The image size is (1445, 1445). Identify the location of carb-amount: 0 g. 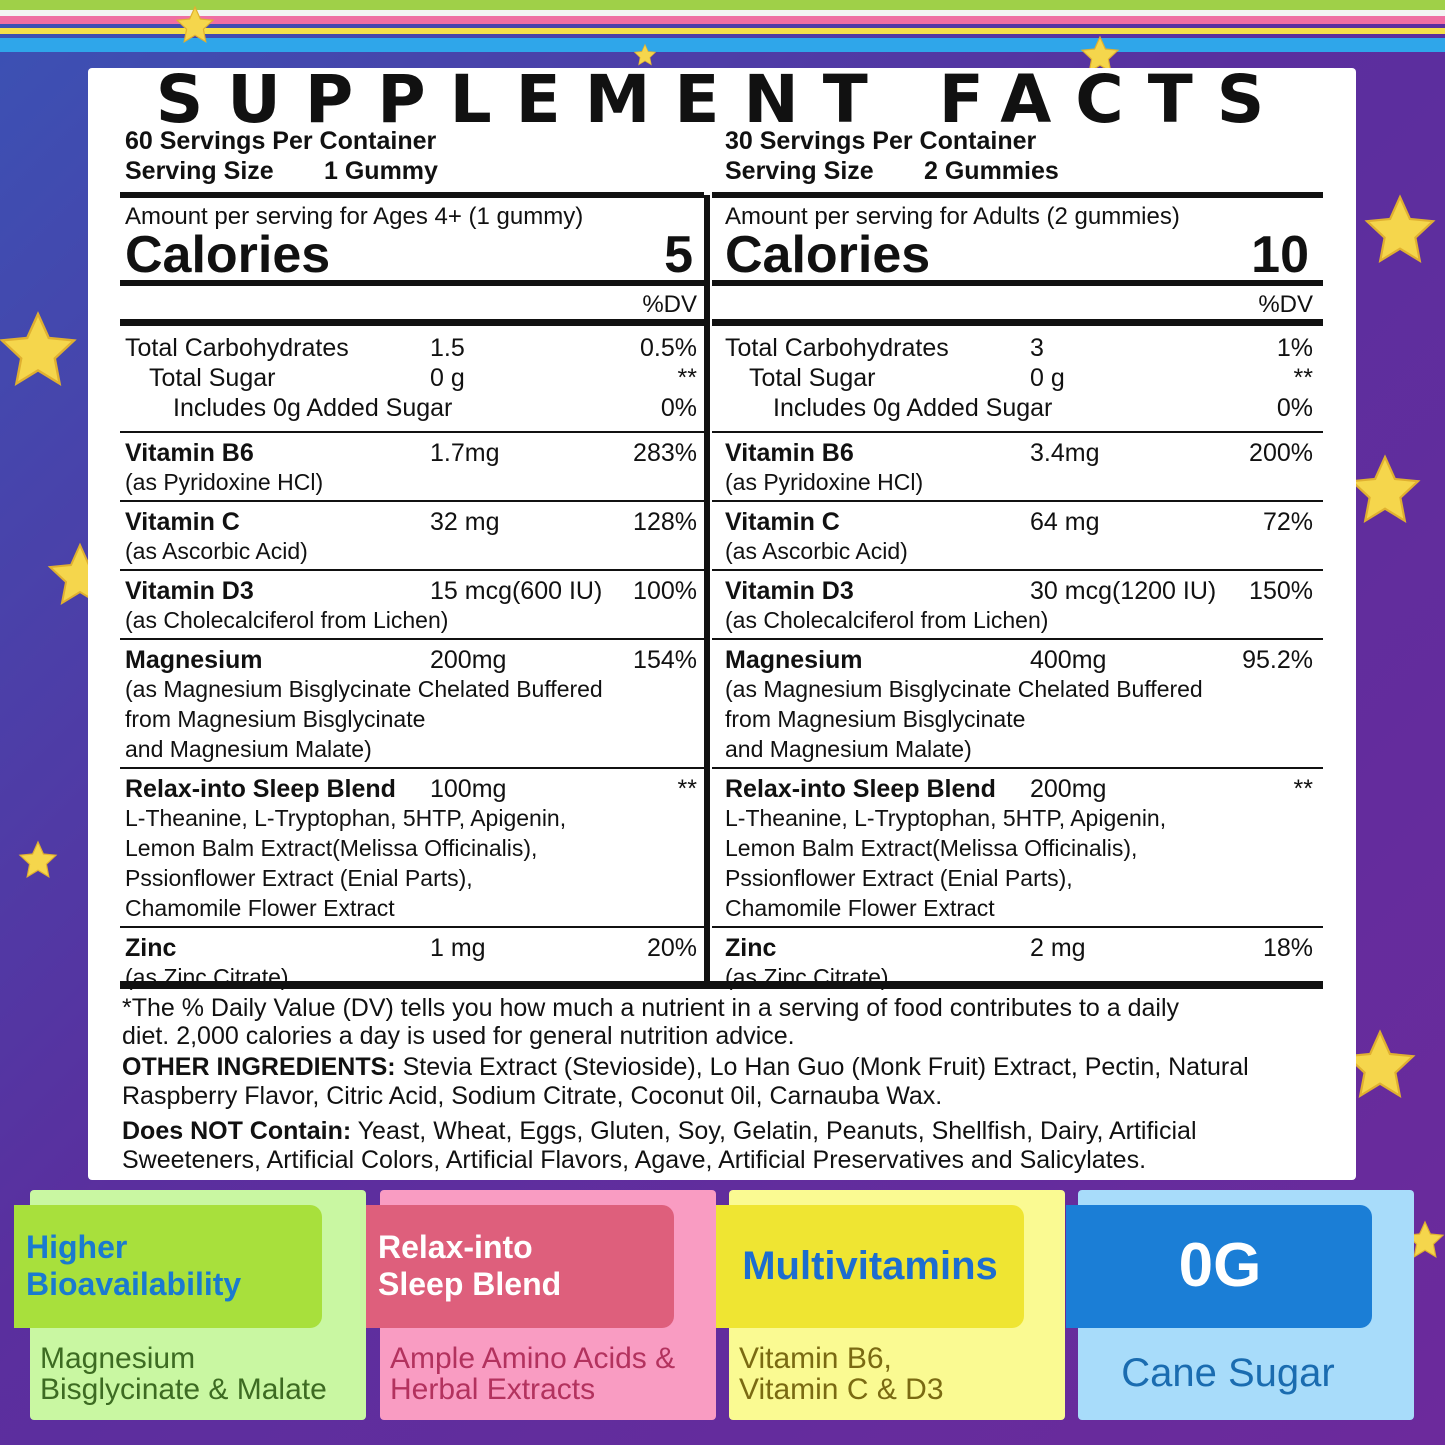
(447, 378).